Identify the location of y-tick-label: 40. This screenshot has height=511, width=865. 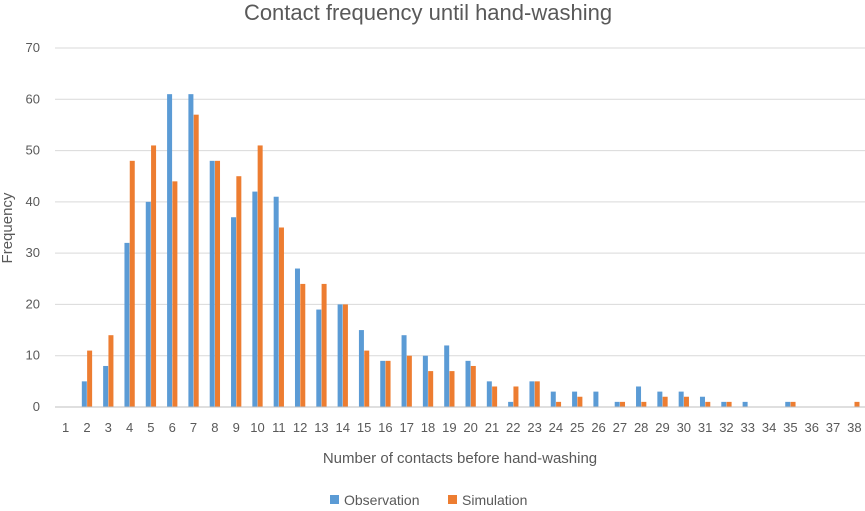
(33, 201).